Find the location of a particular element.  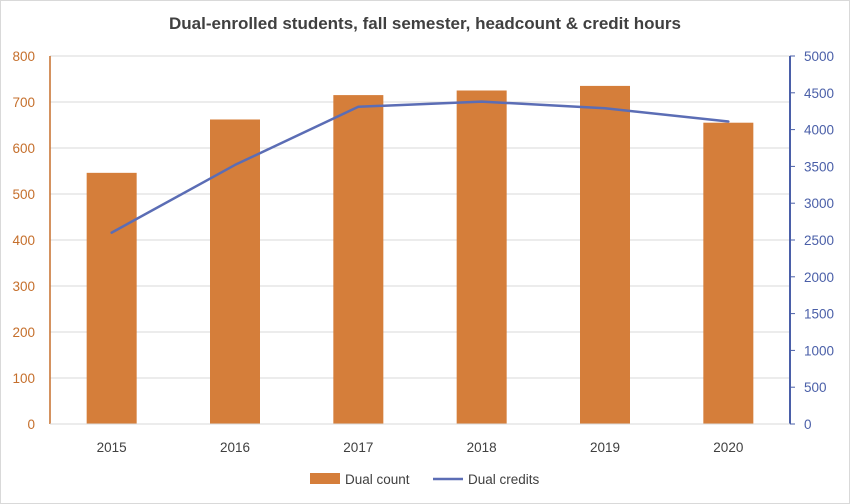

y-right-tick-label: 2000 is located at coordinates (819, 277).